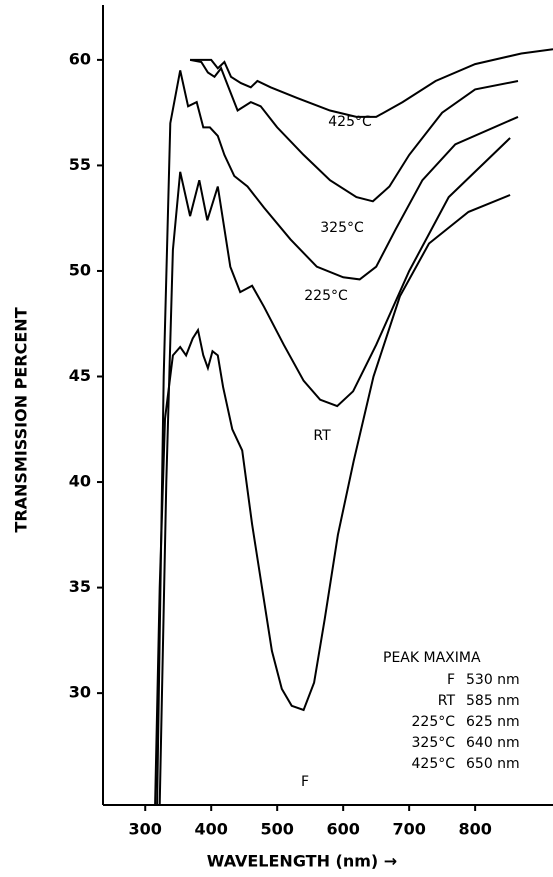 Image resolution: width=553 pixels, height=877 pixels. I want to click on curve-label: 425°C, so click(350, 122).